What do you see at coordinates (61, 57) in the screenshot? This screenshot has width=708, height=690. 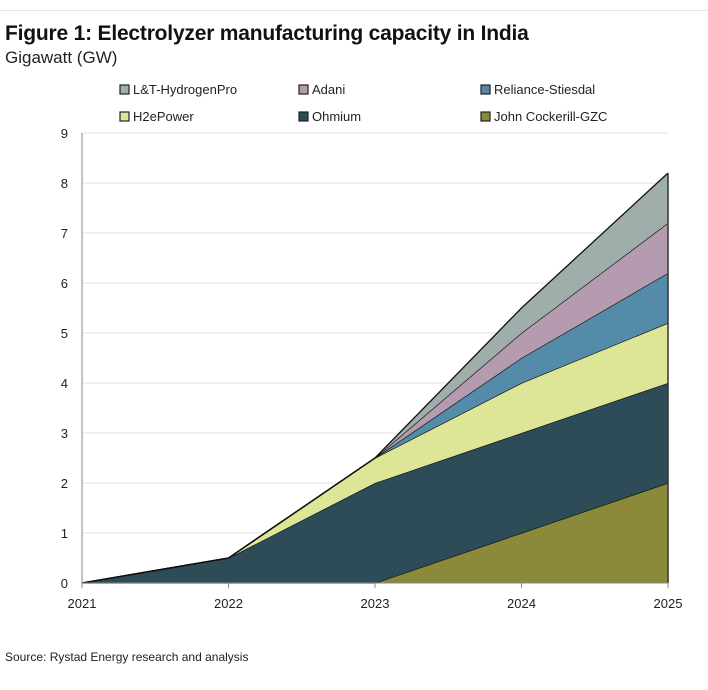 I see `chart-subtitle: Gigawatt (GW)` at bounding box center [61, 57].